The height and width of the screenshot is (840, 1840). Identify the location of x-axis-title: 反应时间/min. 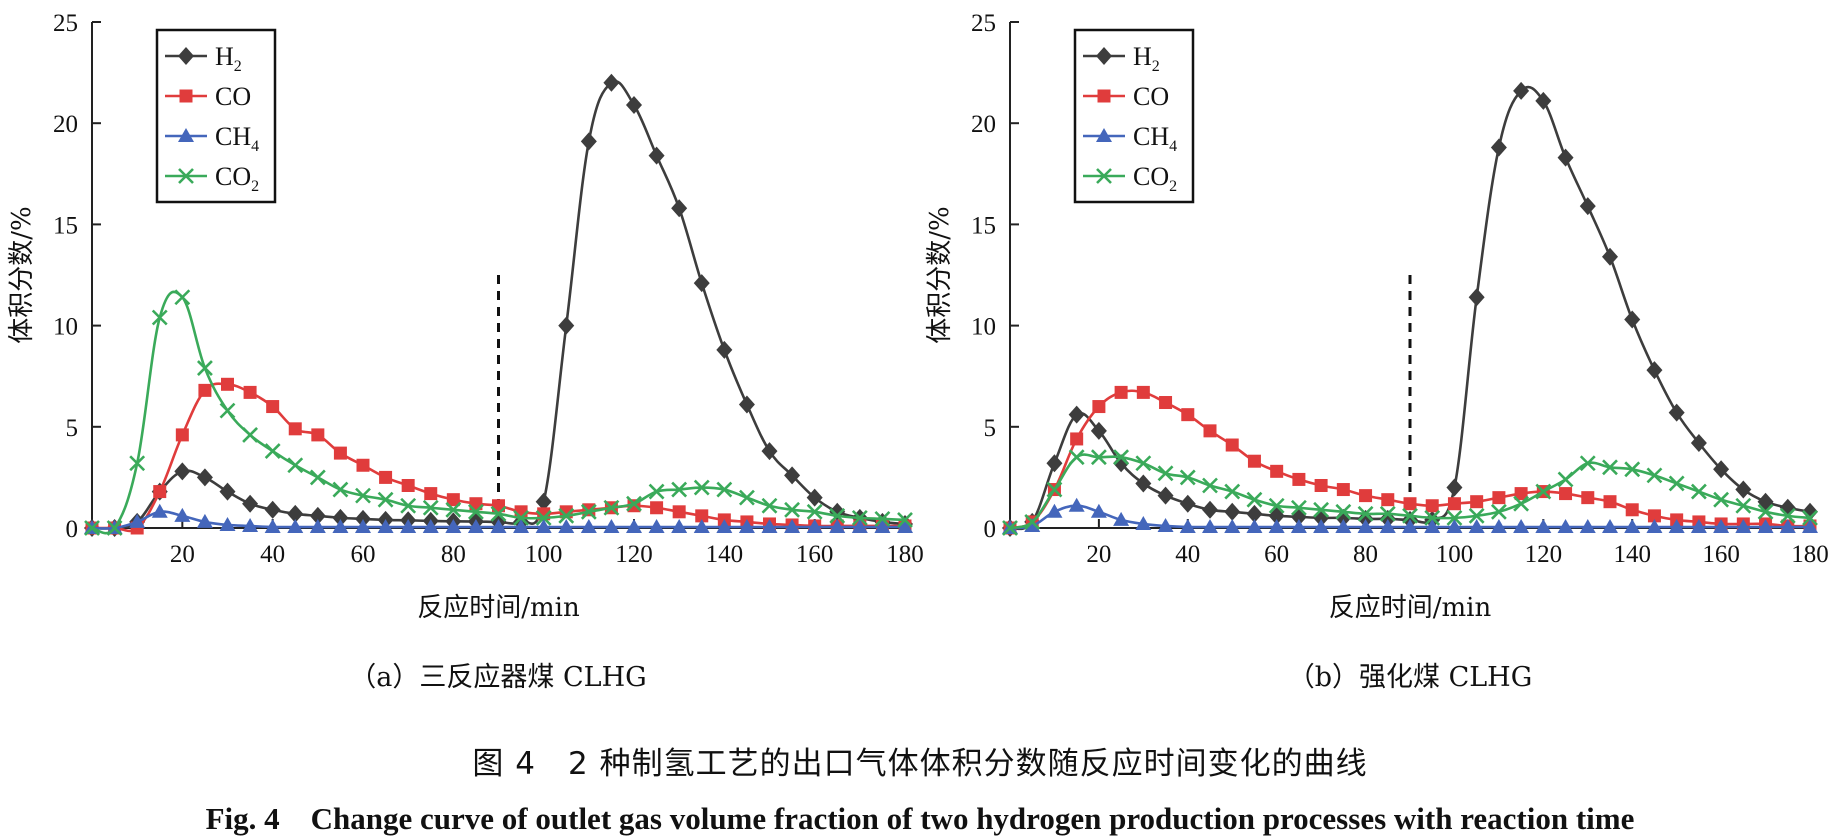
(1410, 608).